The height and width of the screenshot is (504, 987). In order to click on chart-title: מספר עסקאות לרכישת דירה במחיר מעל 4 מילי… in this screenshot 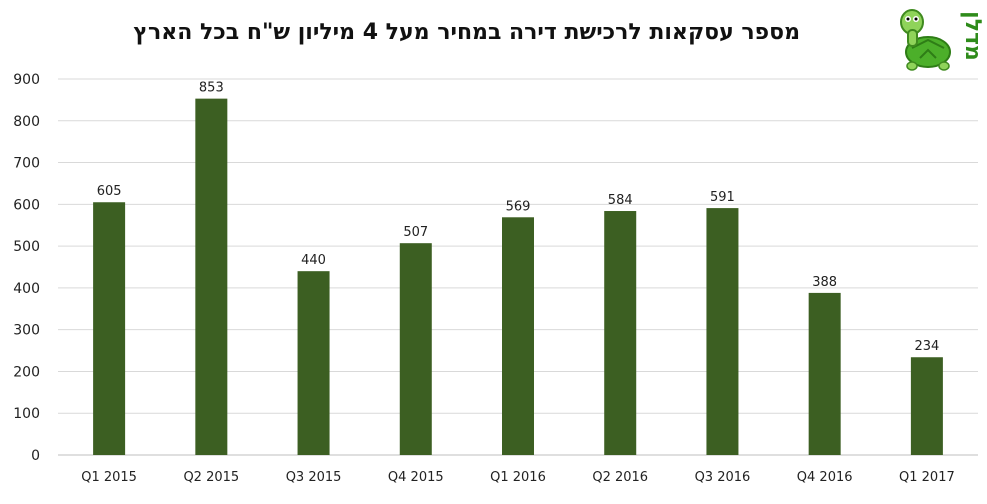, I will do `click(466, 32)`.